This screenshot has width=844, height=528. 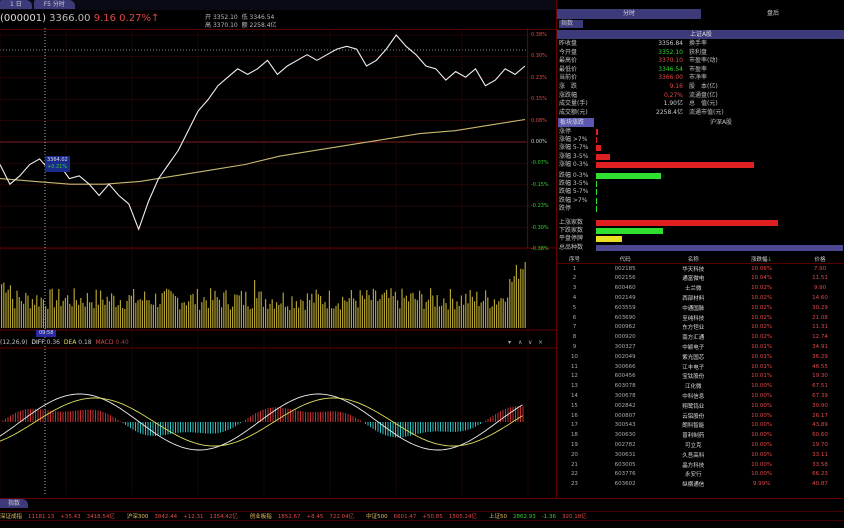 I want to click on table-row: 4 002149 西部材料 10.02% 14.60, so click(x=700, y=298).